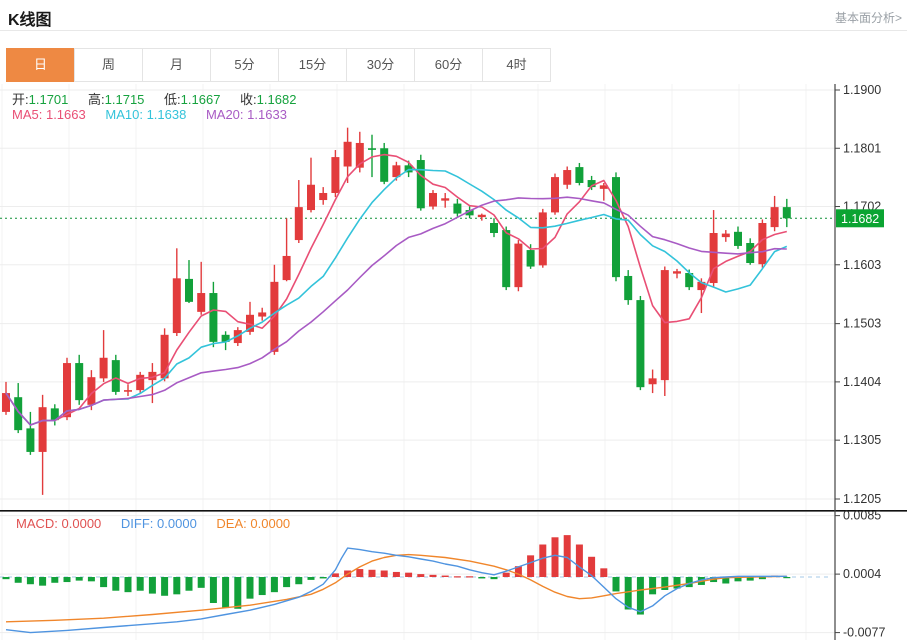 This screenshot has width=907, height=640. I want to click on tab-day: 日, so click(40, 65).